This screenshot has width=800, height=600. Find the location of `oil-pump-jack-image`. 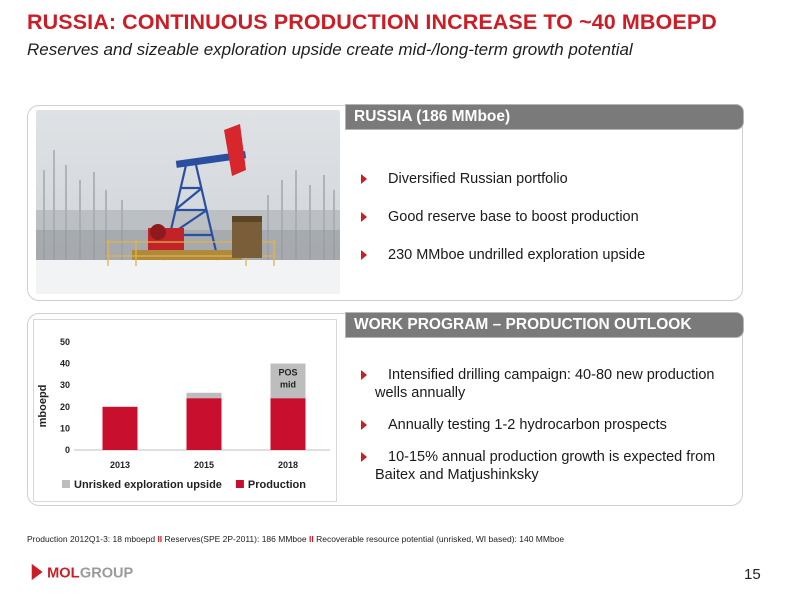

oil-pump-jack-image is located at coordinates (188, 202).